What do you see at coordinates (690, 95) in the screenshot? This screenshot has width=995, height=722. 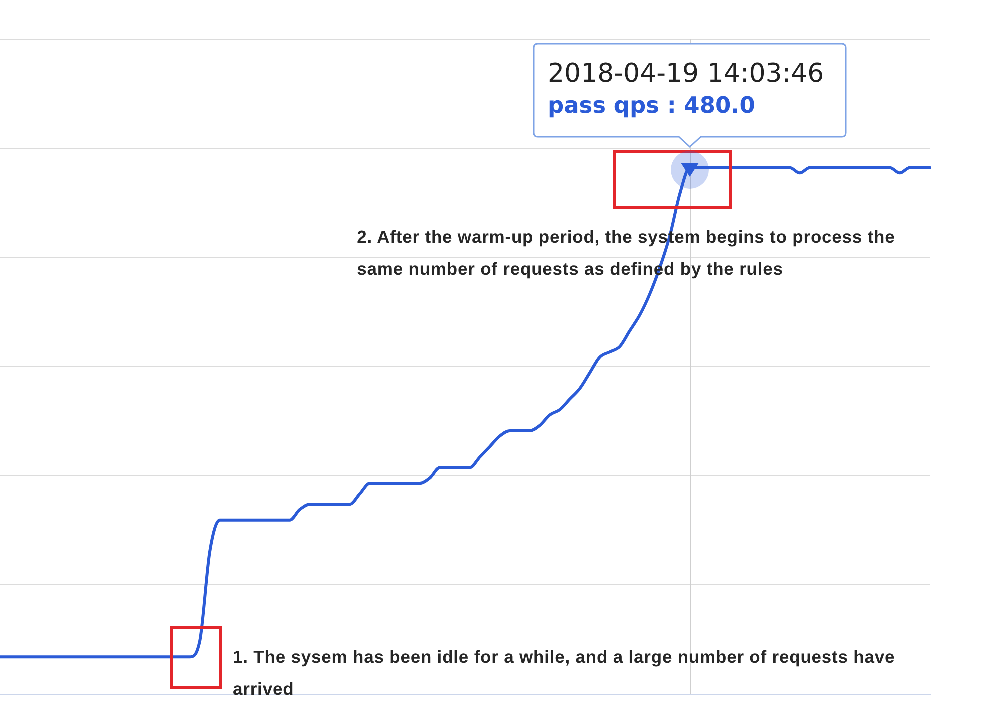 I see `tooltip: 2018-04-19 14:03:46 pass qps : 480.0` at bounding box center [690, 95].